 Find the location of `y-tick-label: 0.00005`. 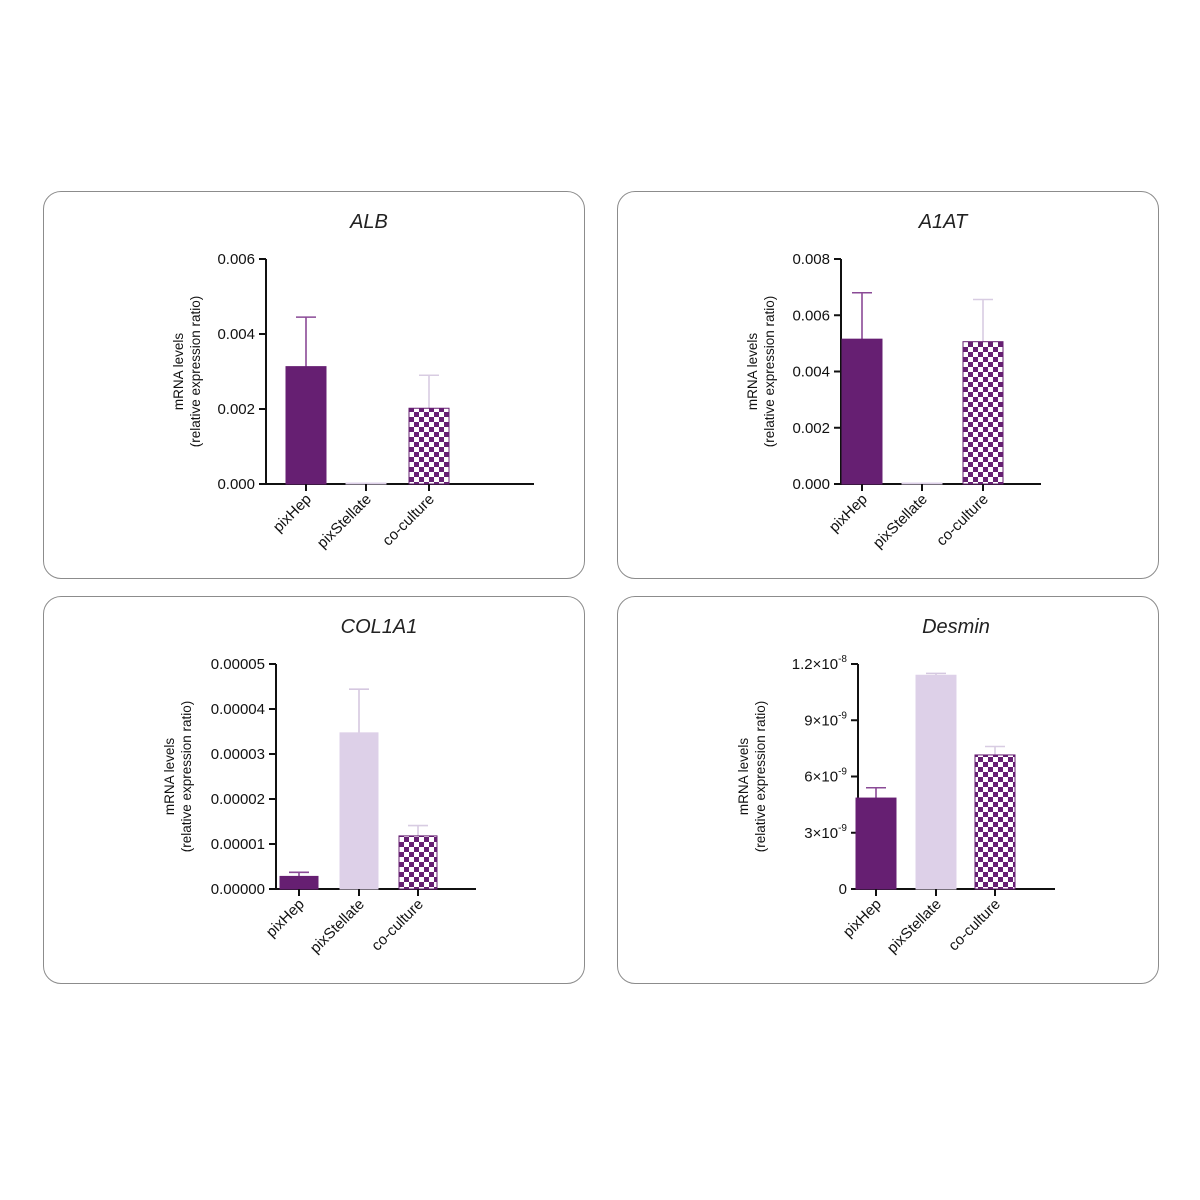

y-tick-label: 0.00005 is located at coordinates (238, 664).